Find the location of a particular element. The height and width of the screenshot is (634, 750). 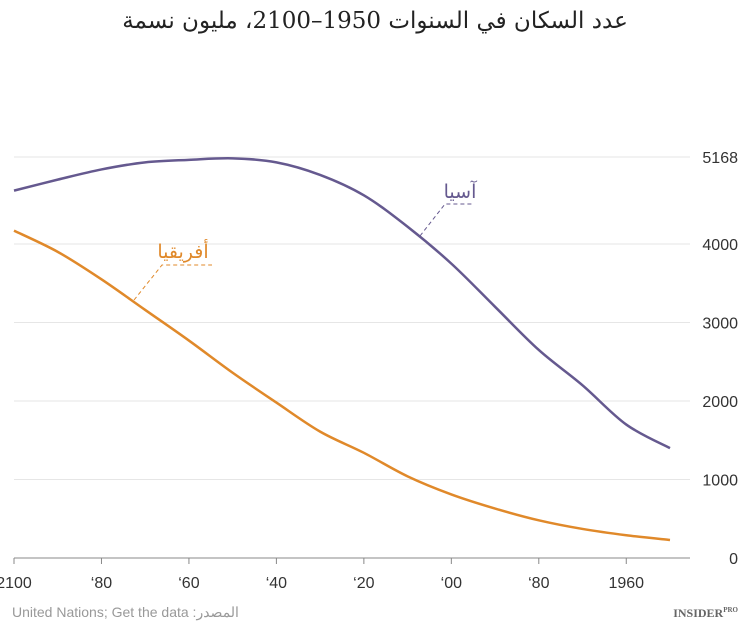

y-tick-label: 0 is located at coordinates (733, 559).